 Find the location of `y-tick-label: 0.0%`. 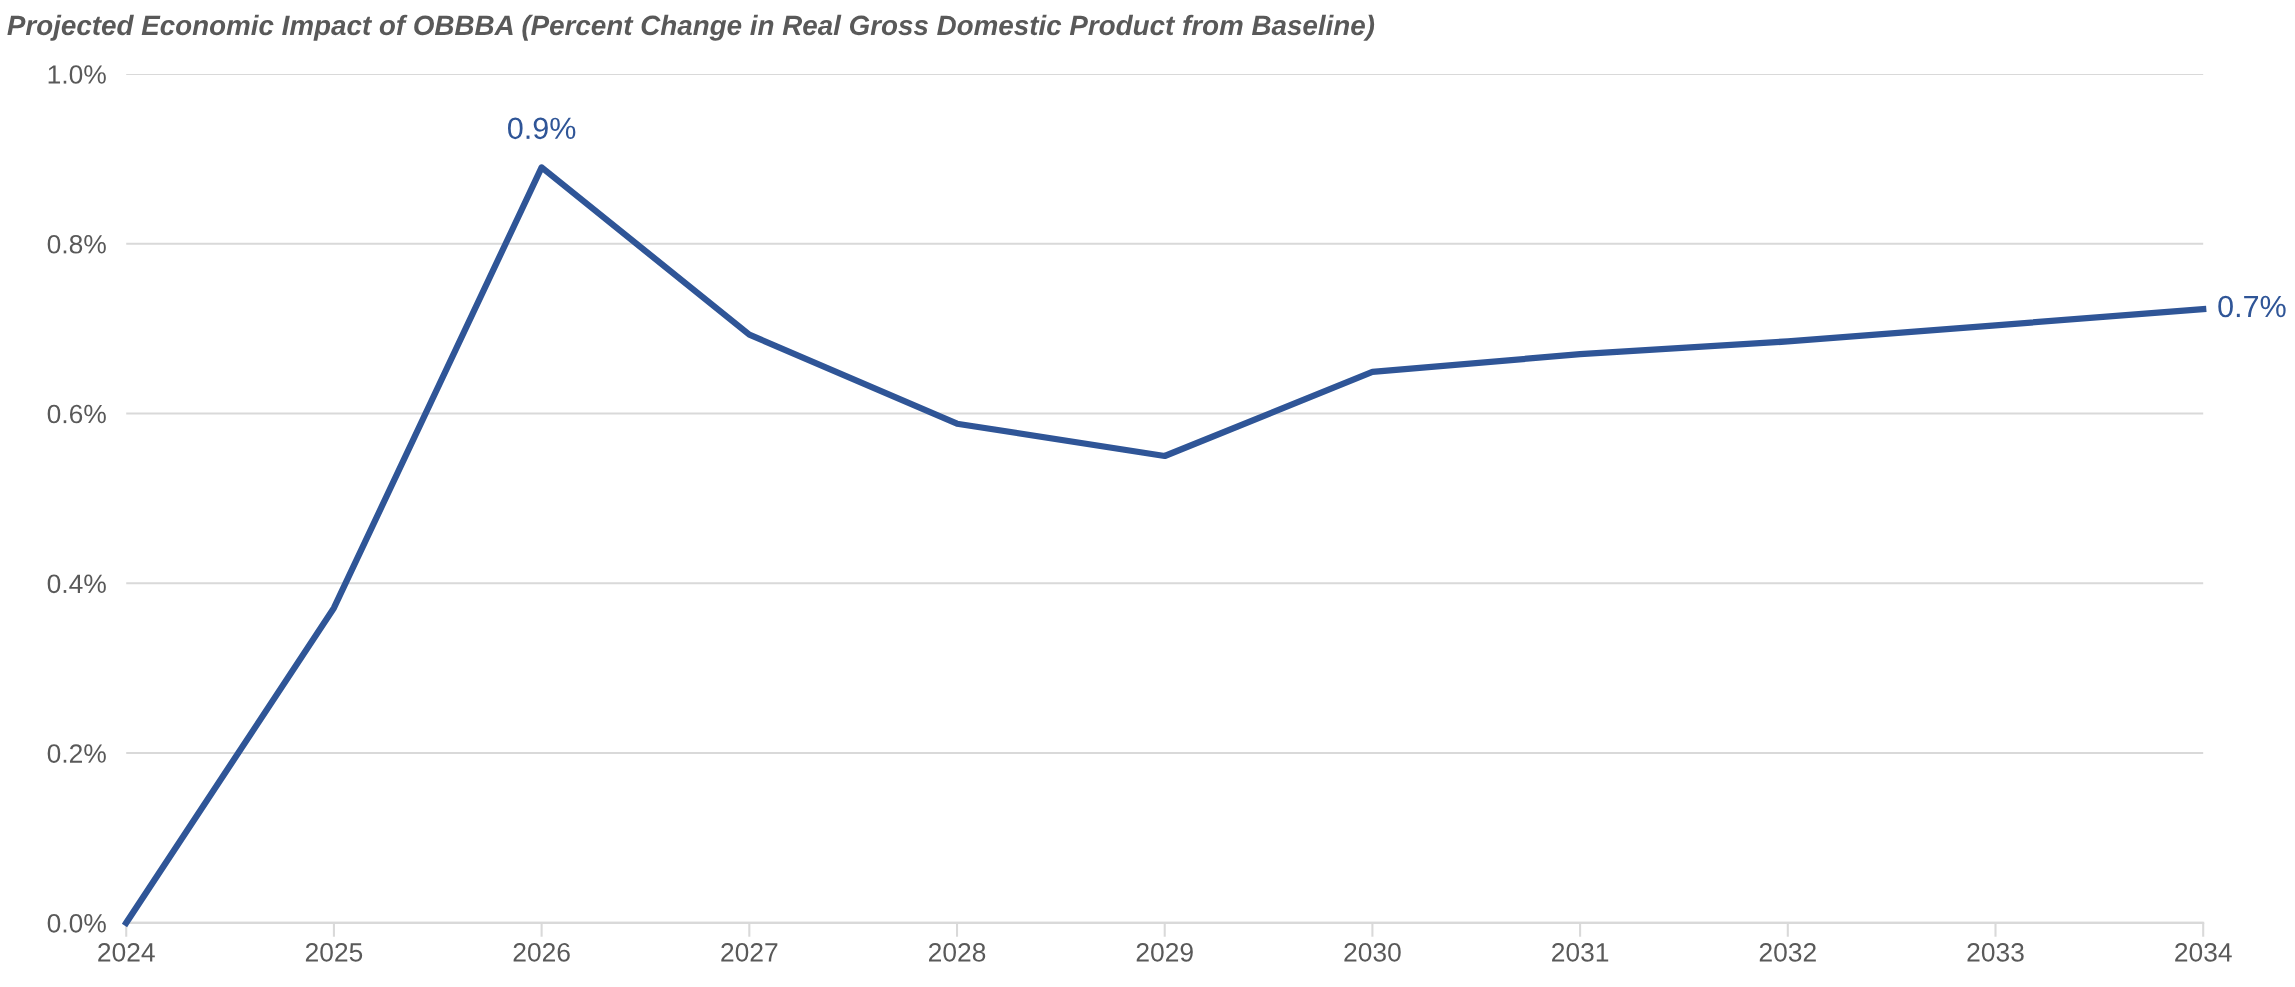

y-tick-label: 0.0% is located at coordinates (76, 923).